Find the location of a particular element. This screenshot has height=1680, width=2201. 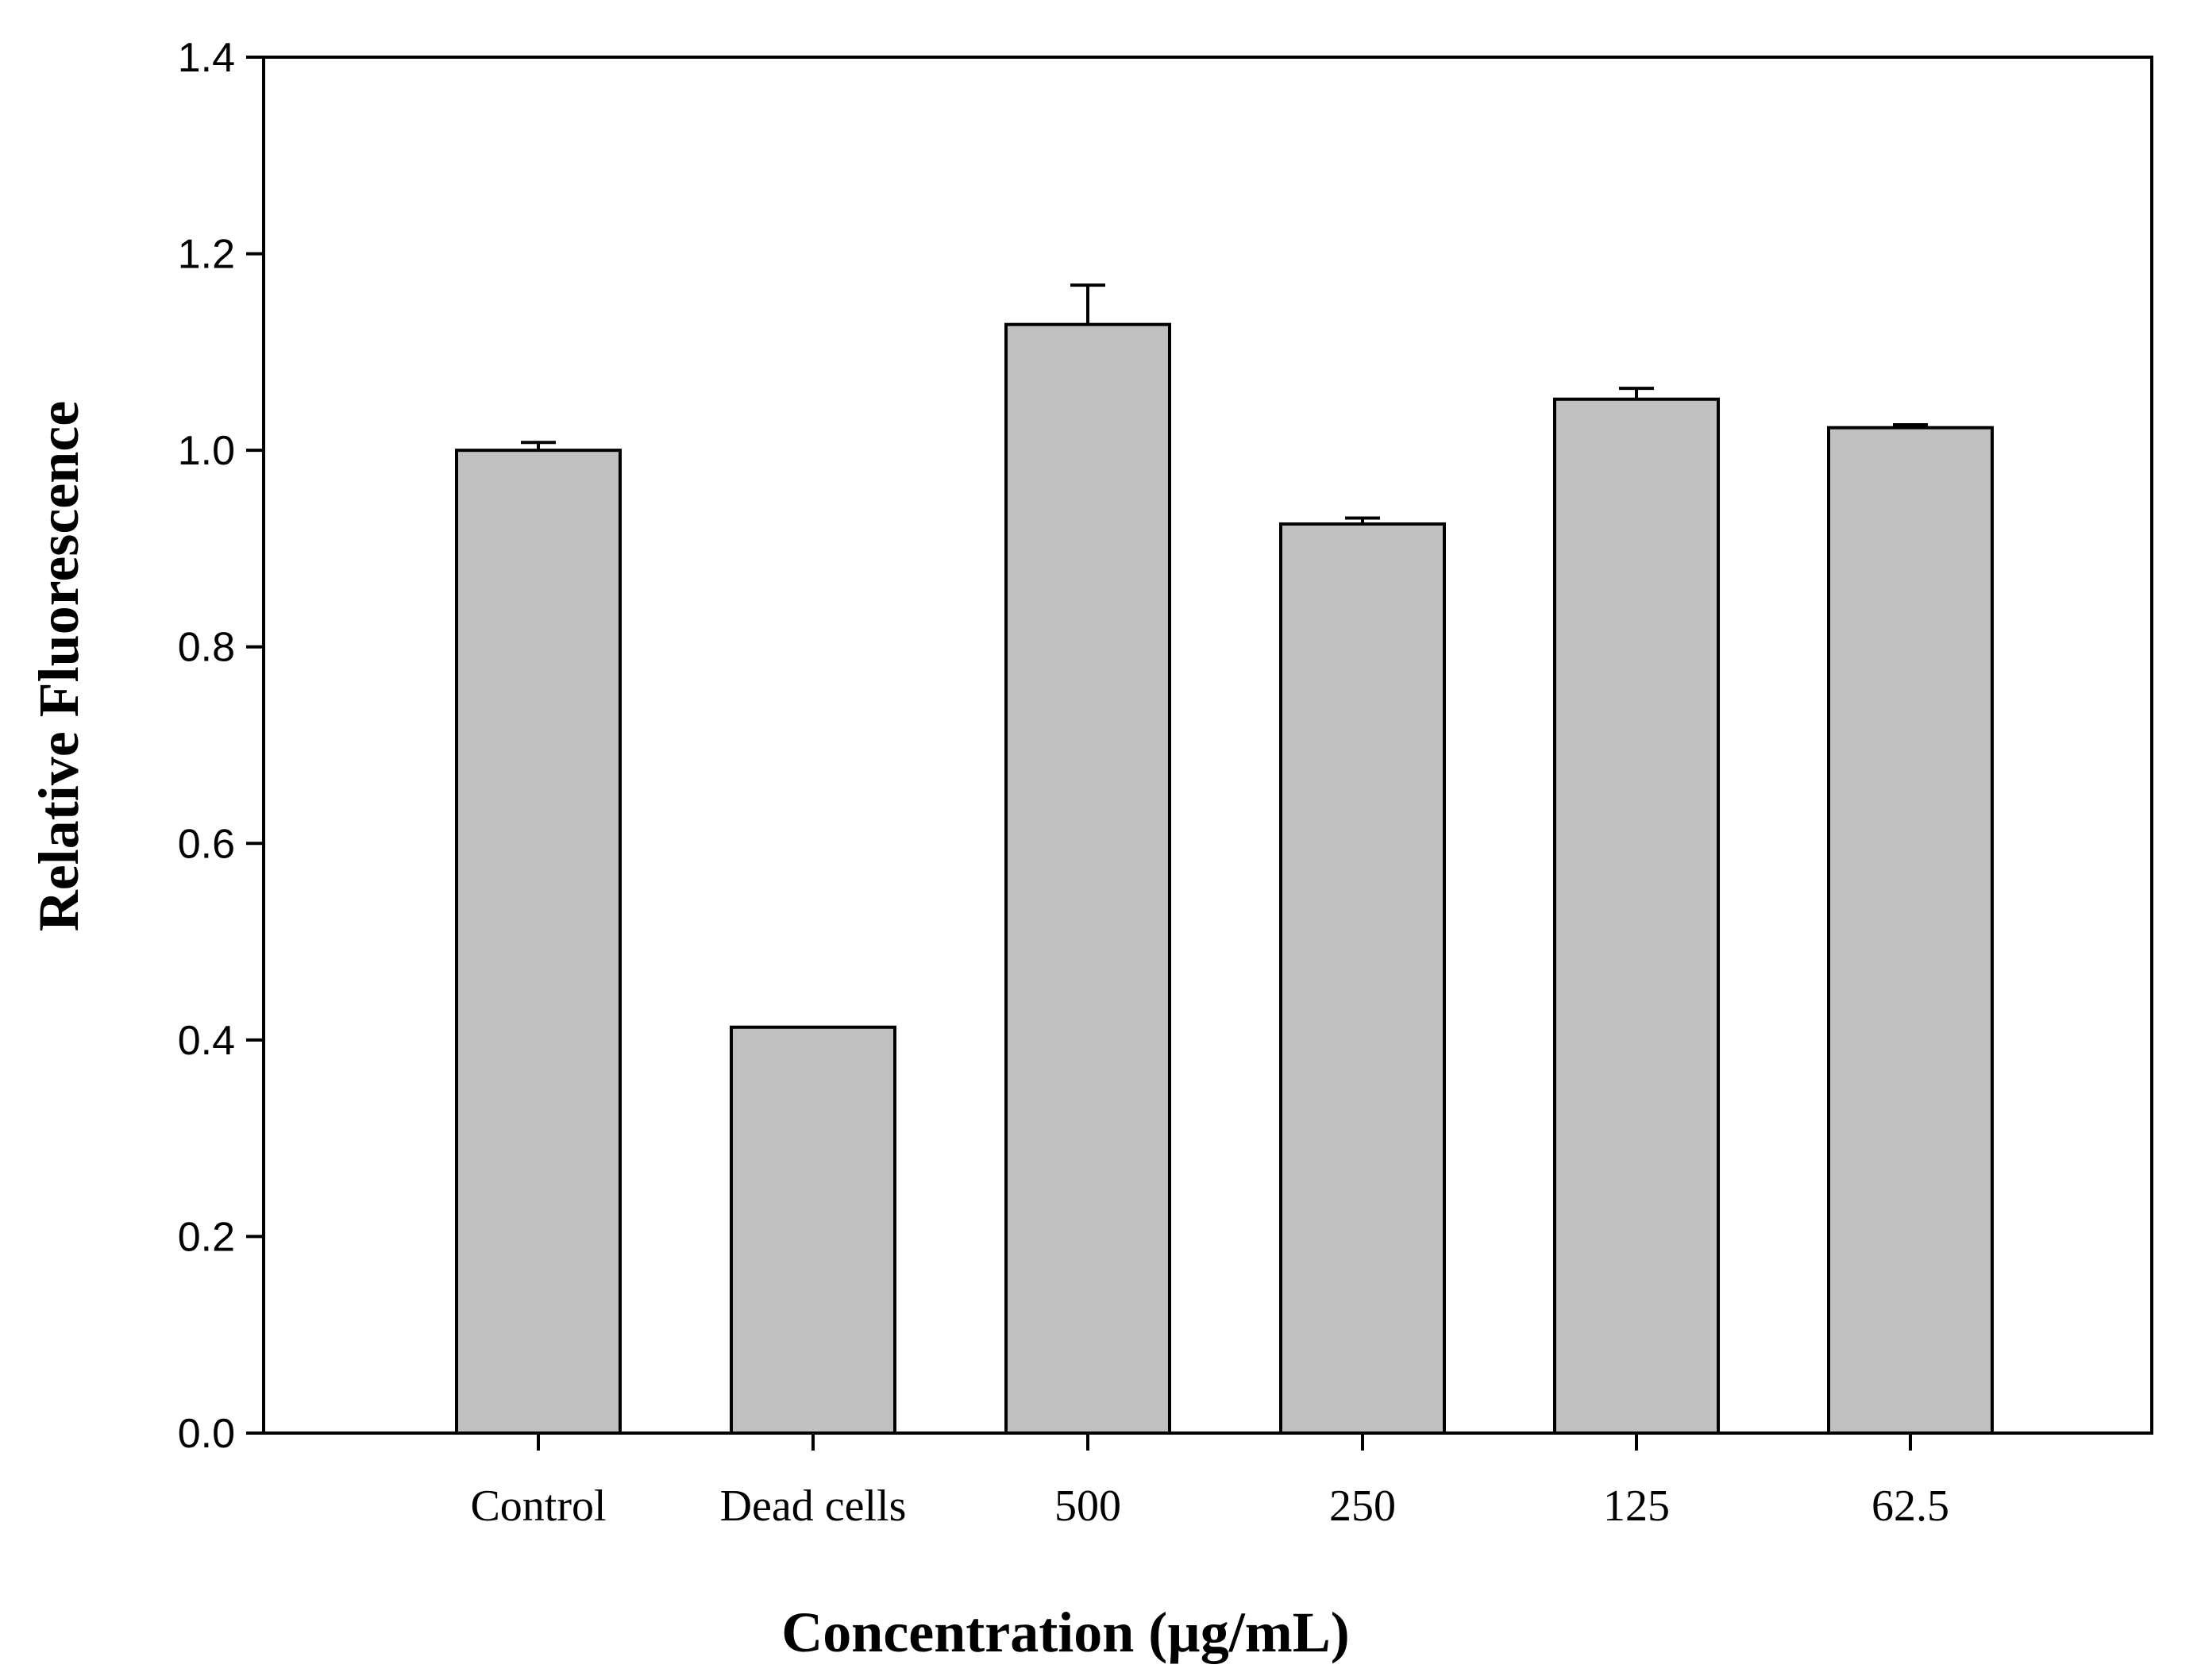

x-axis-title: Concentration (µg/mL) is located at coordinates (1065, 1632).